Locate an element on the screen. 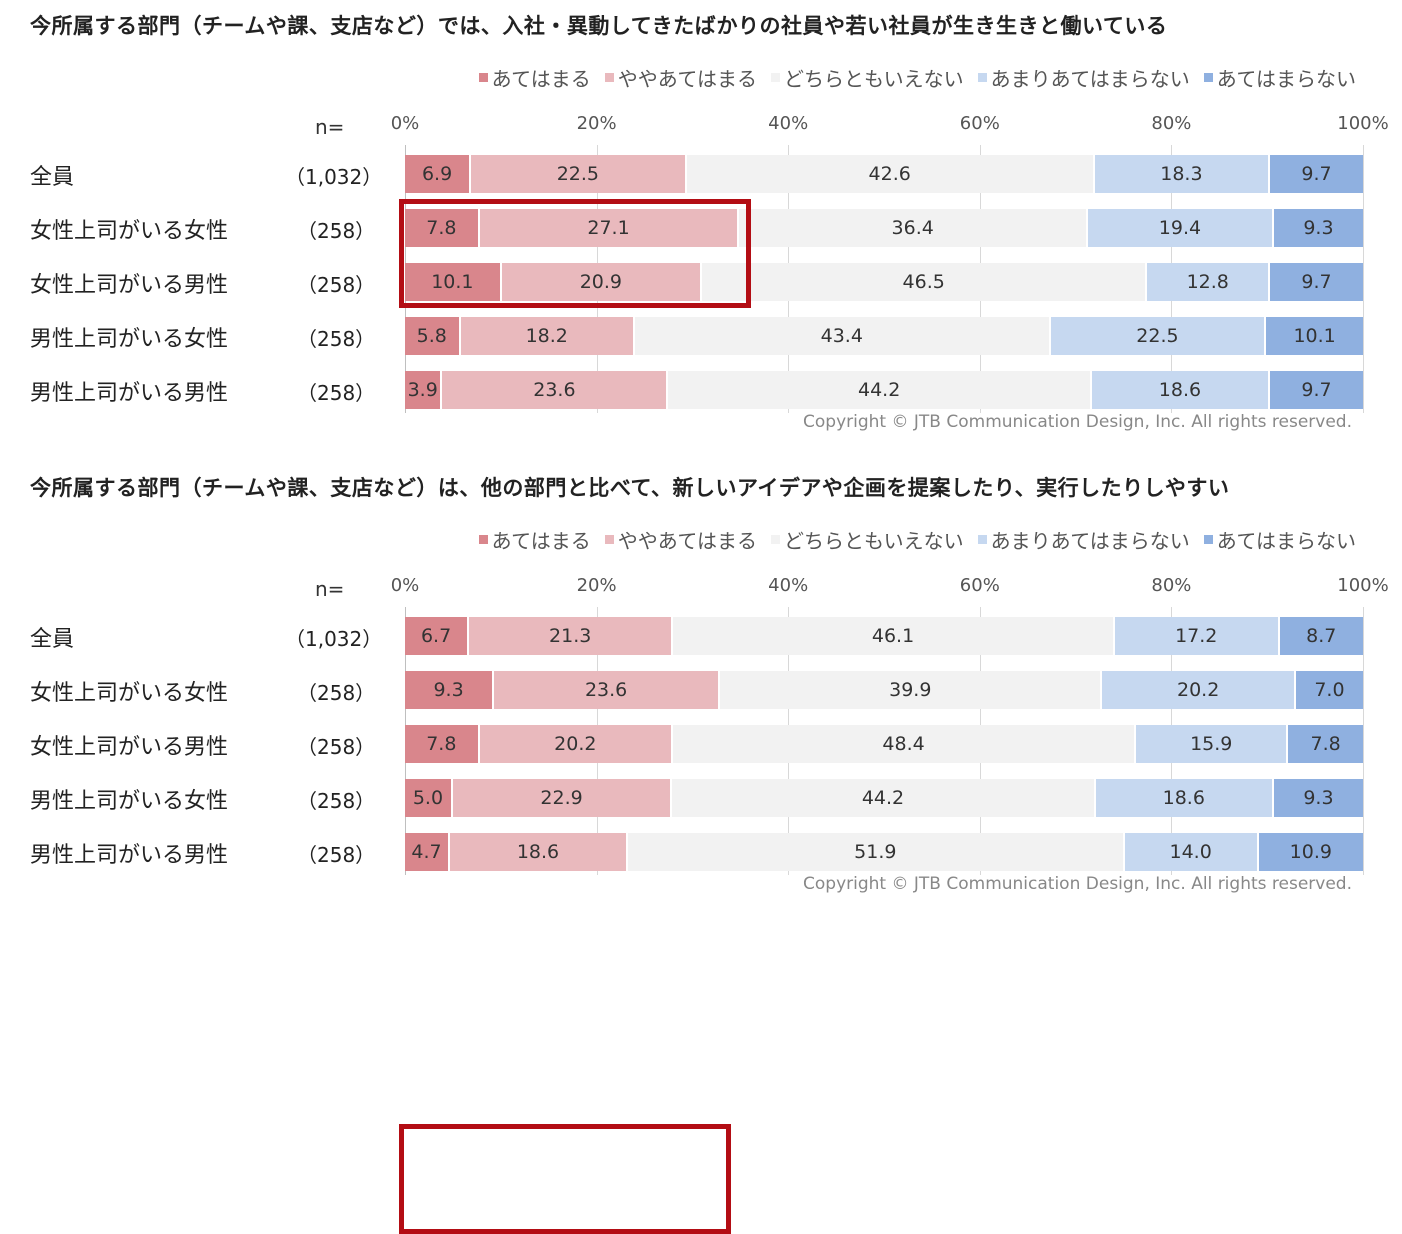  bar-segment: 48.4 is located at coordinates (904, 744).